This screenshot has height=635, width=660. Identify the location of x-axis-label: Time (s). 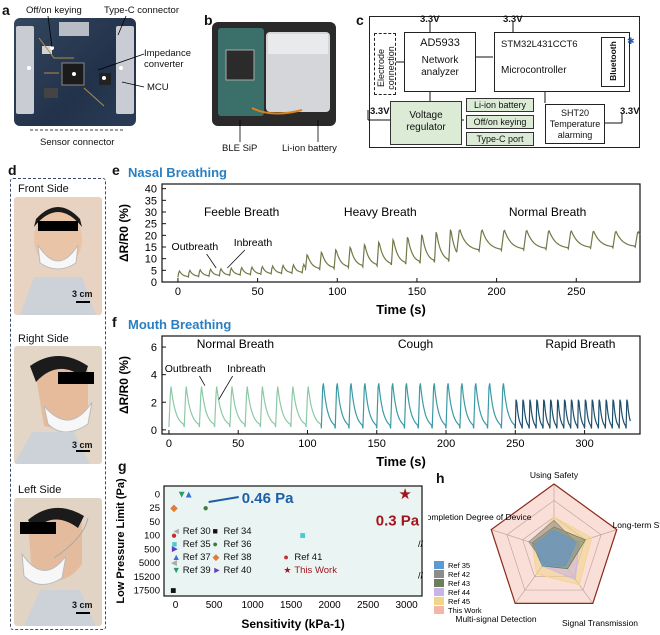
(401, 309).